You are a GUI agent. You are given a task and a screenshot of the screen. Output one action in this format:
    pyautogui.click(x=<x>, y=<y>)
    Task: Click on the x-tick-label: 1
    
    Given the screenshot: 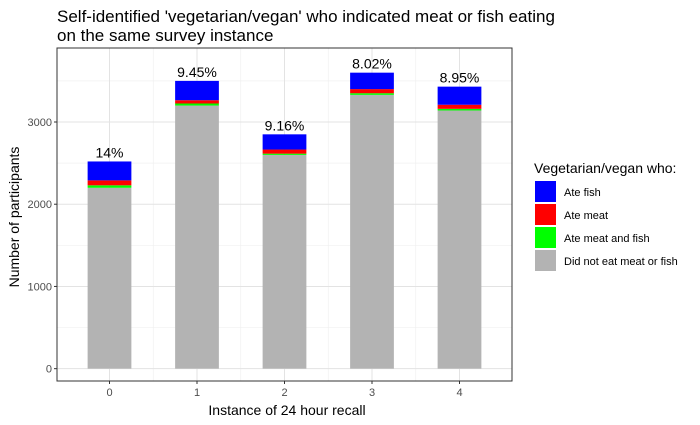 What is the action you would take?
    pyautogui.click(x=197, y=393)
    